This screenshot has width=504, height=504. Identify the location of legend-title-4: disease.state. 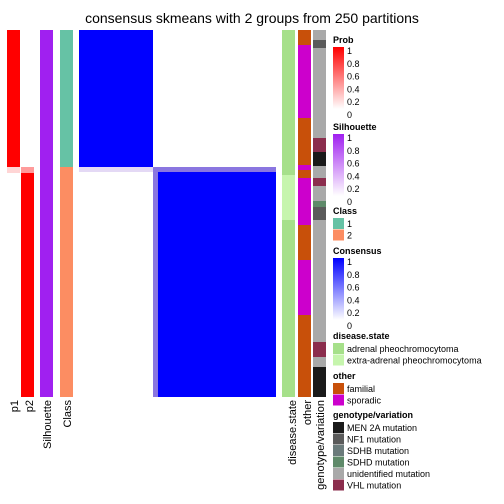
(361, 336).